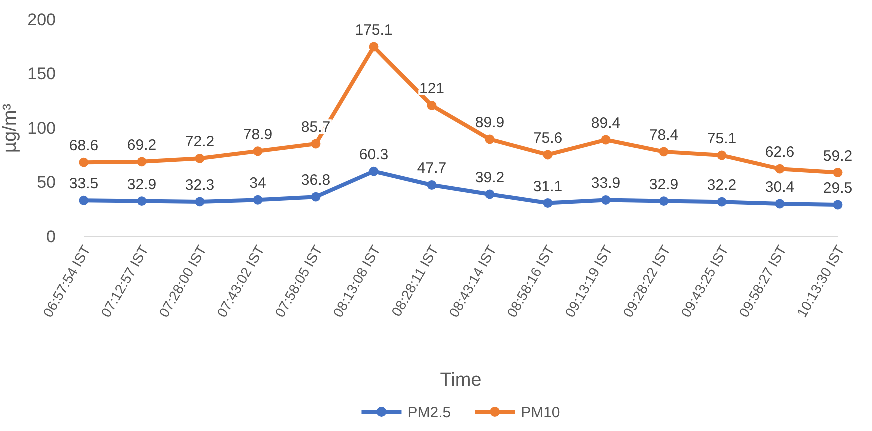  I want to click on data-label: 60.3, so click(374, 155).